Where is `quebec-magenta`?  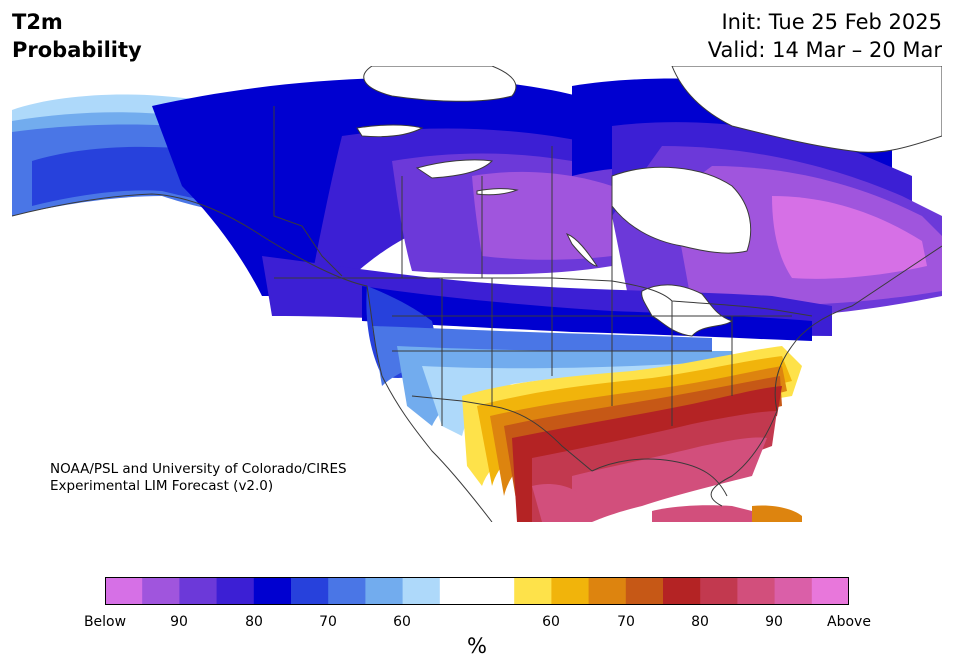 quebec-magenta is located at coordinates (849, 237).